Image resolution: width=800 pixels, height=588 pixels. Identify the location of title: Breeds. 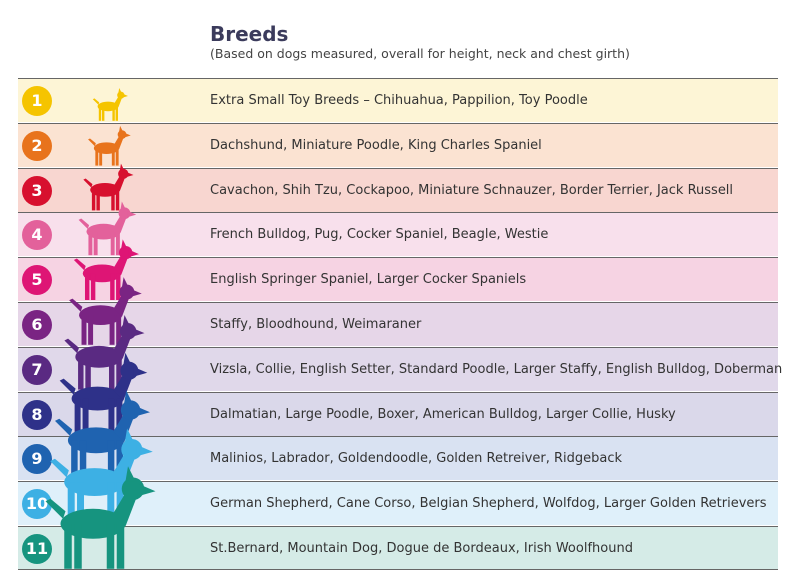
(249, 34).